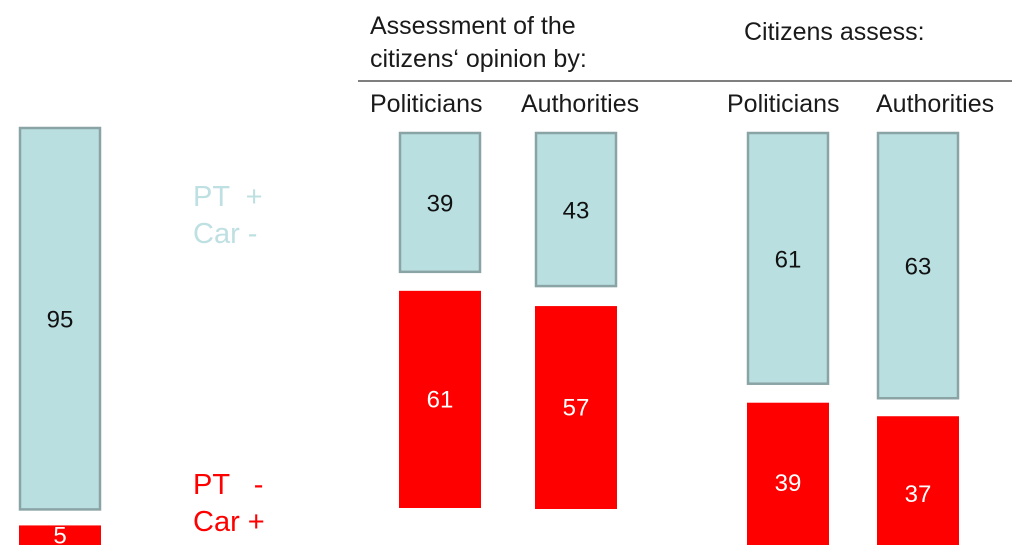 Image resolution: width=1012 pixels, height=545 pixels. What do you see at coordinates (473, 26) in the screenshot?
I see `header-assessment-line1: Assessment of the` at bounding box center [473, 26].